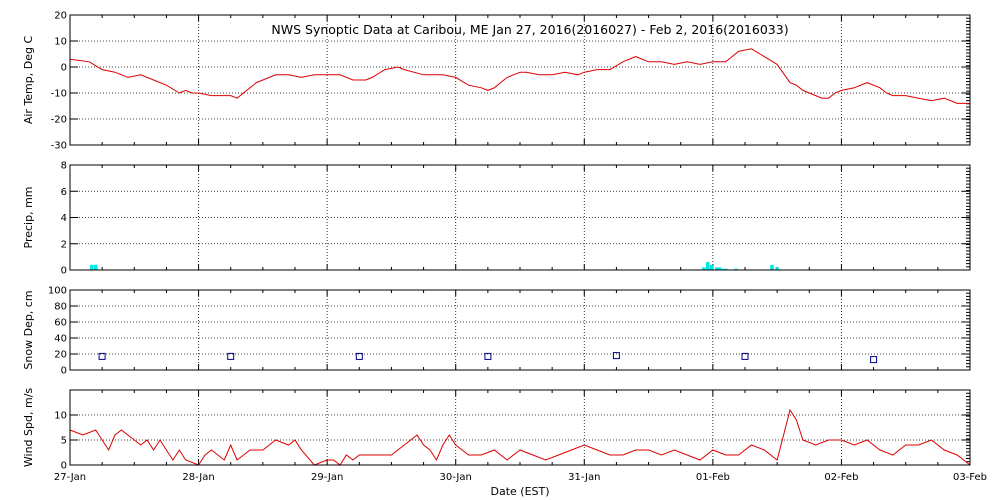 The image size is (1000, 500). I want to click on x-tick-label: 30-Jan, so click(456, 477).